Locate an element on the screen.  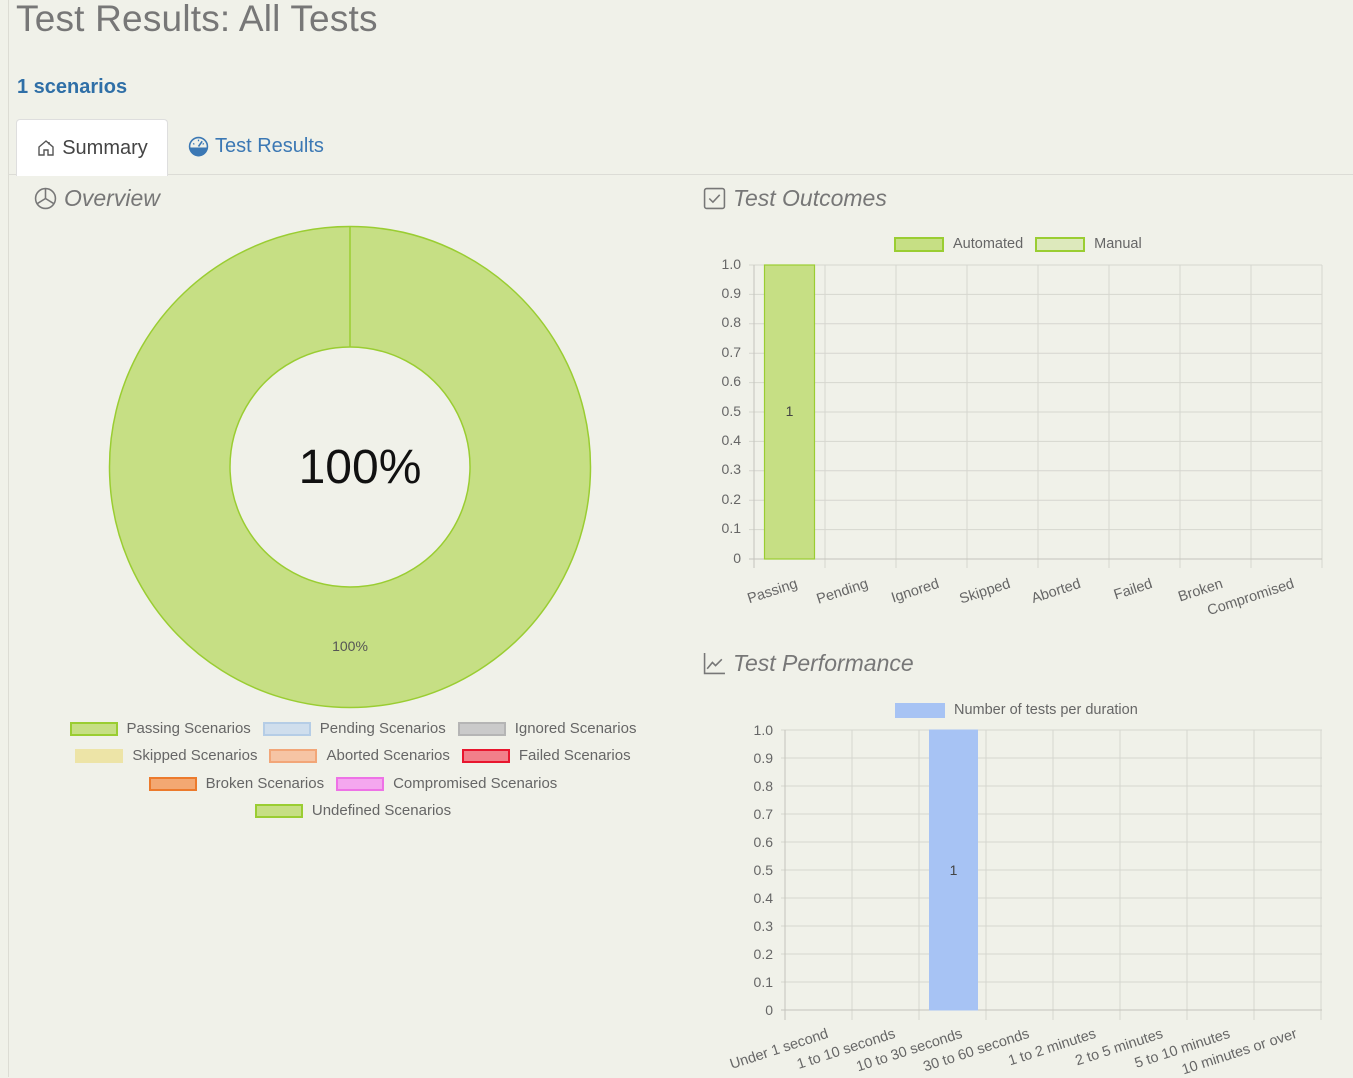
x-tick: Skipped is located at coordinates (984, 592).